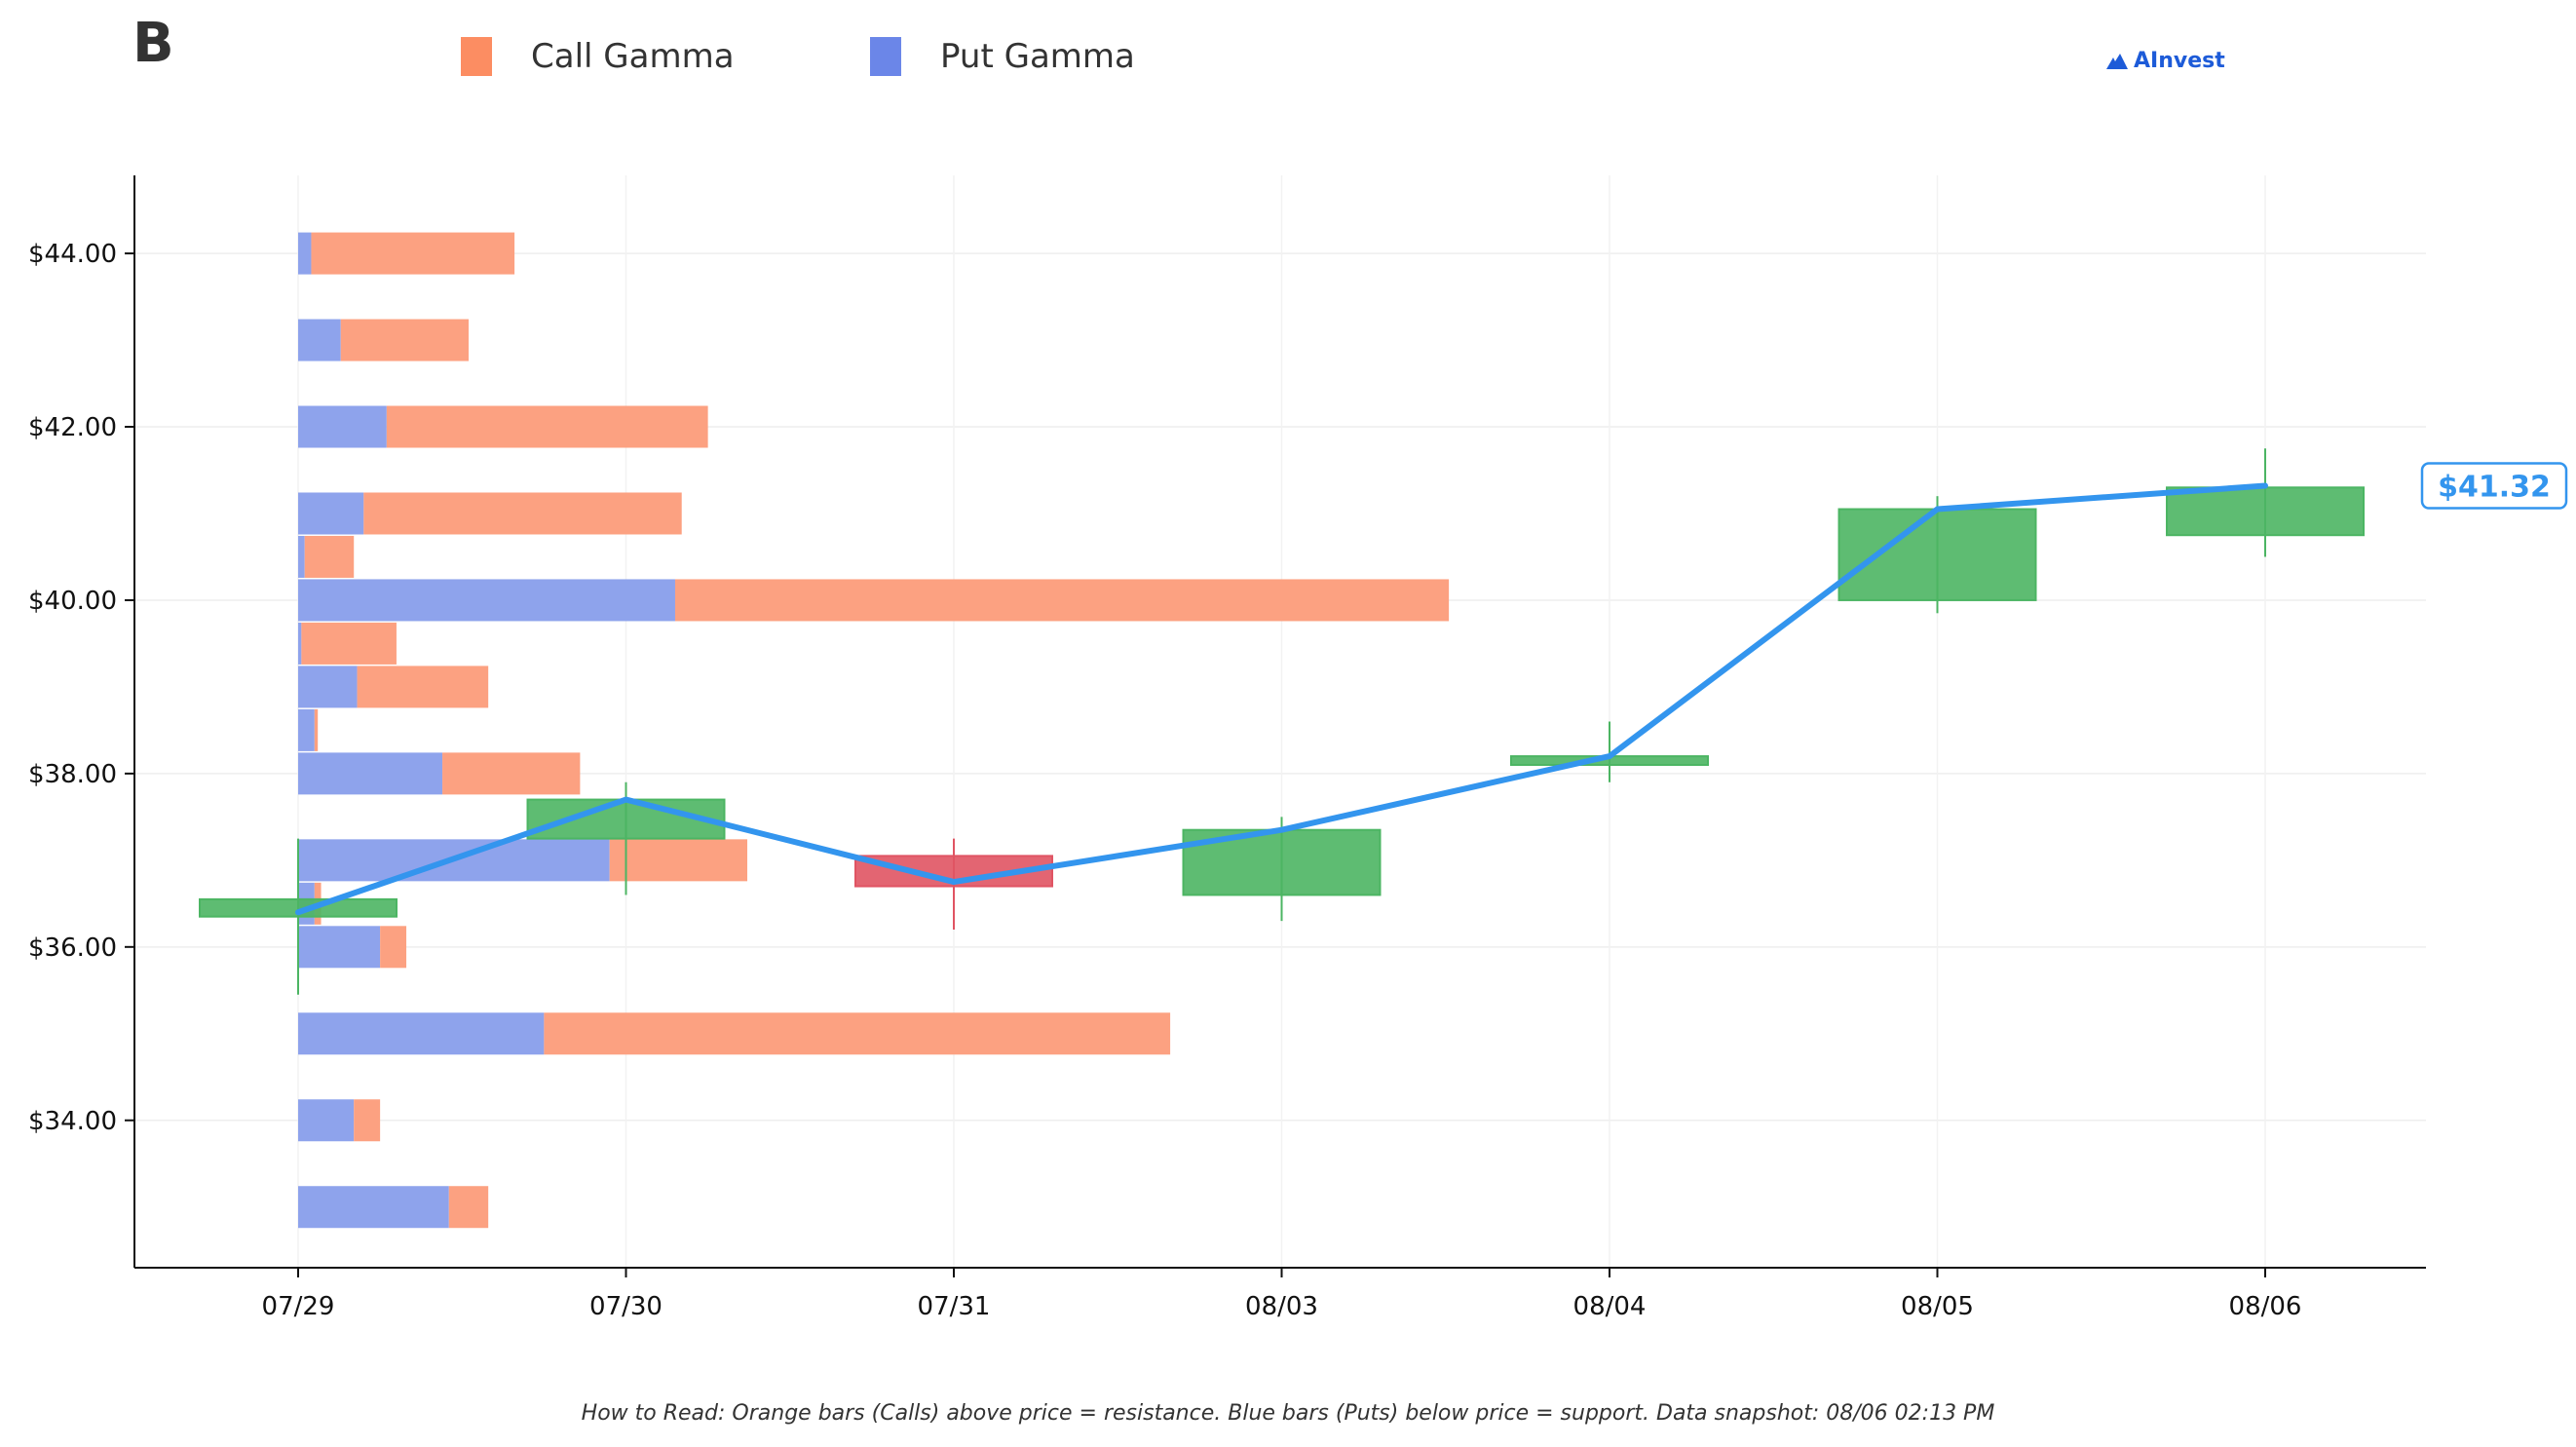 The image size is (2576, 1447). What do you see at coordinates (2265, 1306) in the screenshot?
I see `x-tick-label-6: 08/06` at bounding box center [2265, 1306].